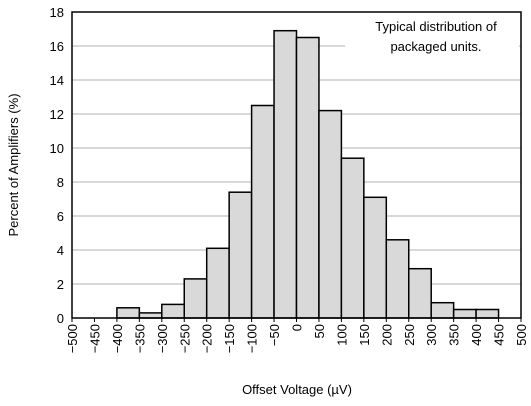  Describe the element at coordinates (162, 338) in the screenshot. I see `x-tick-label: −300` at that location.